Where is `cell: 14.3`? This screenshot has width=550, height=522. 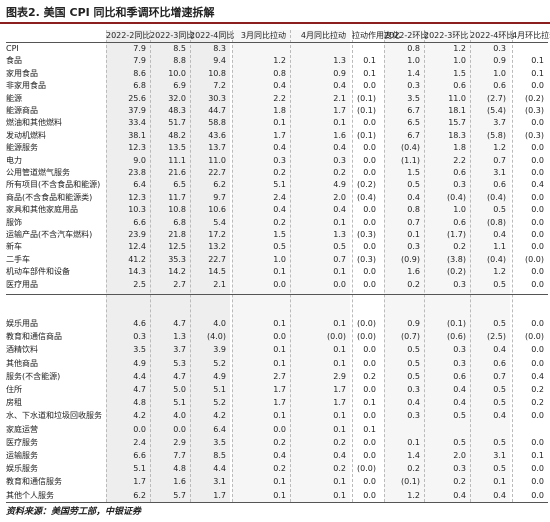 cell: 14.3 is located at coordinates (137, 272).